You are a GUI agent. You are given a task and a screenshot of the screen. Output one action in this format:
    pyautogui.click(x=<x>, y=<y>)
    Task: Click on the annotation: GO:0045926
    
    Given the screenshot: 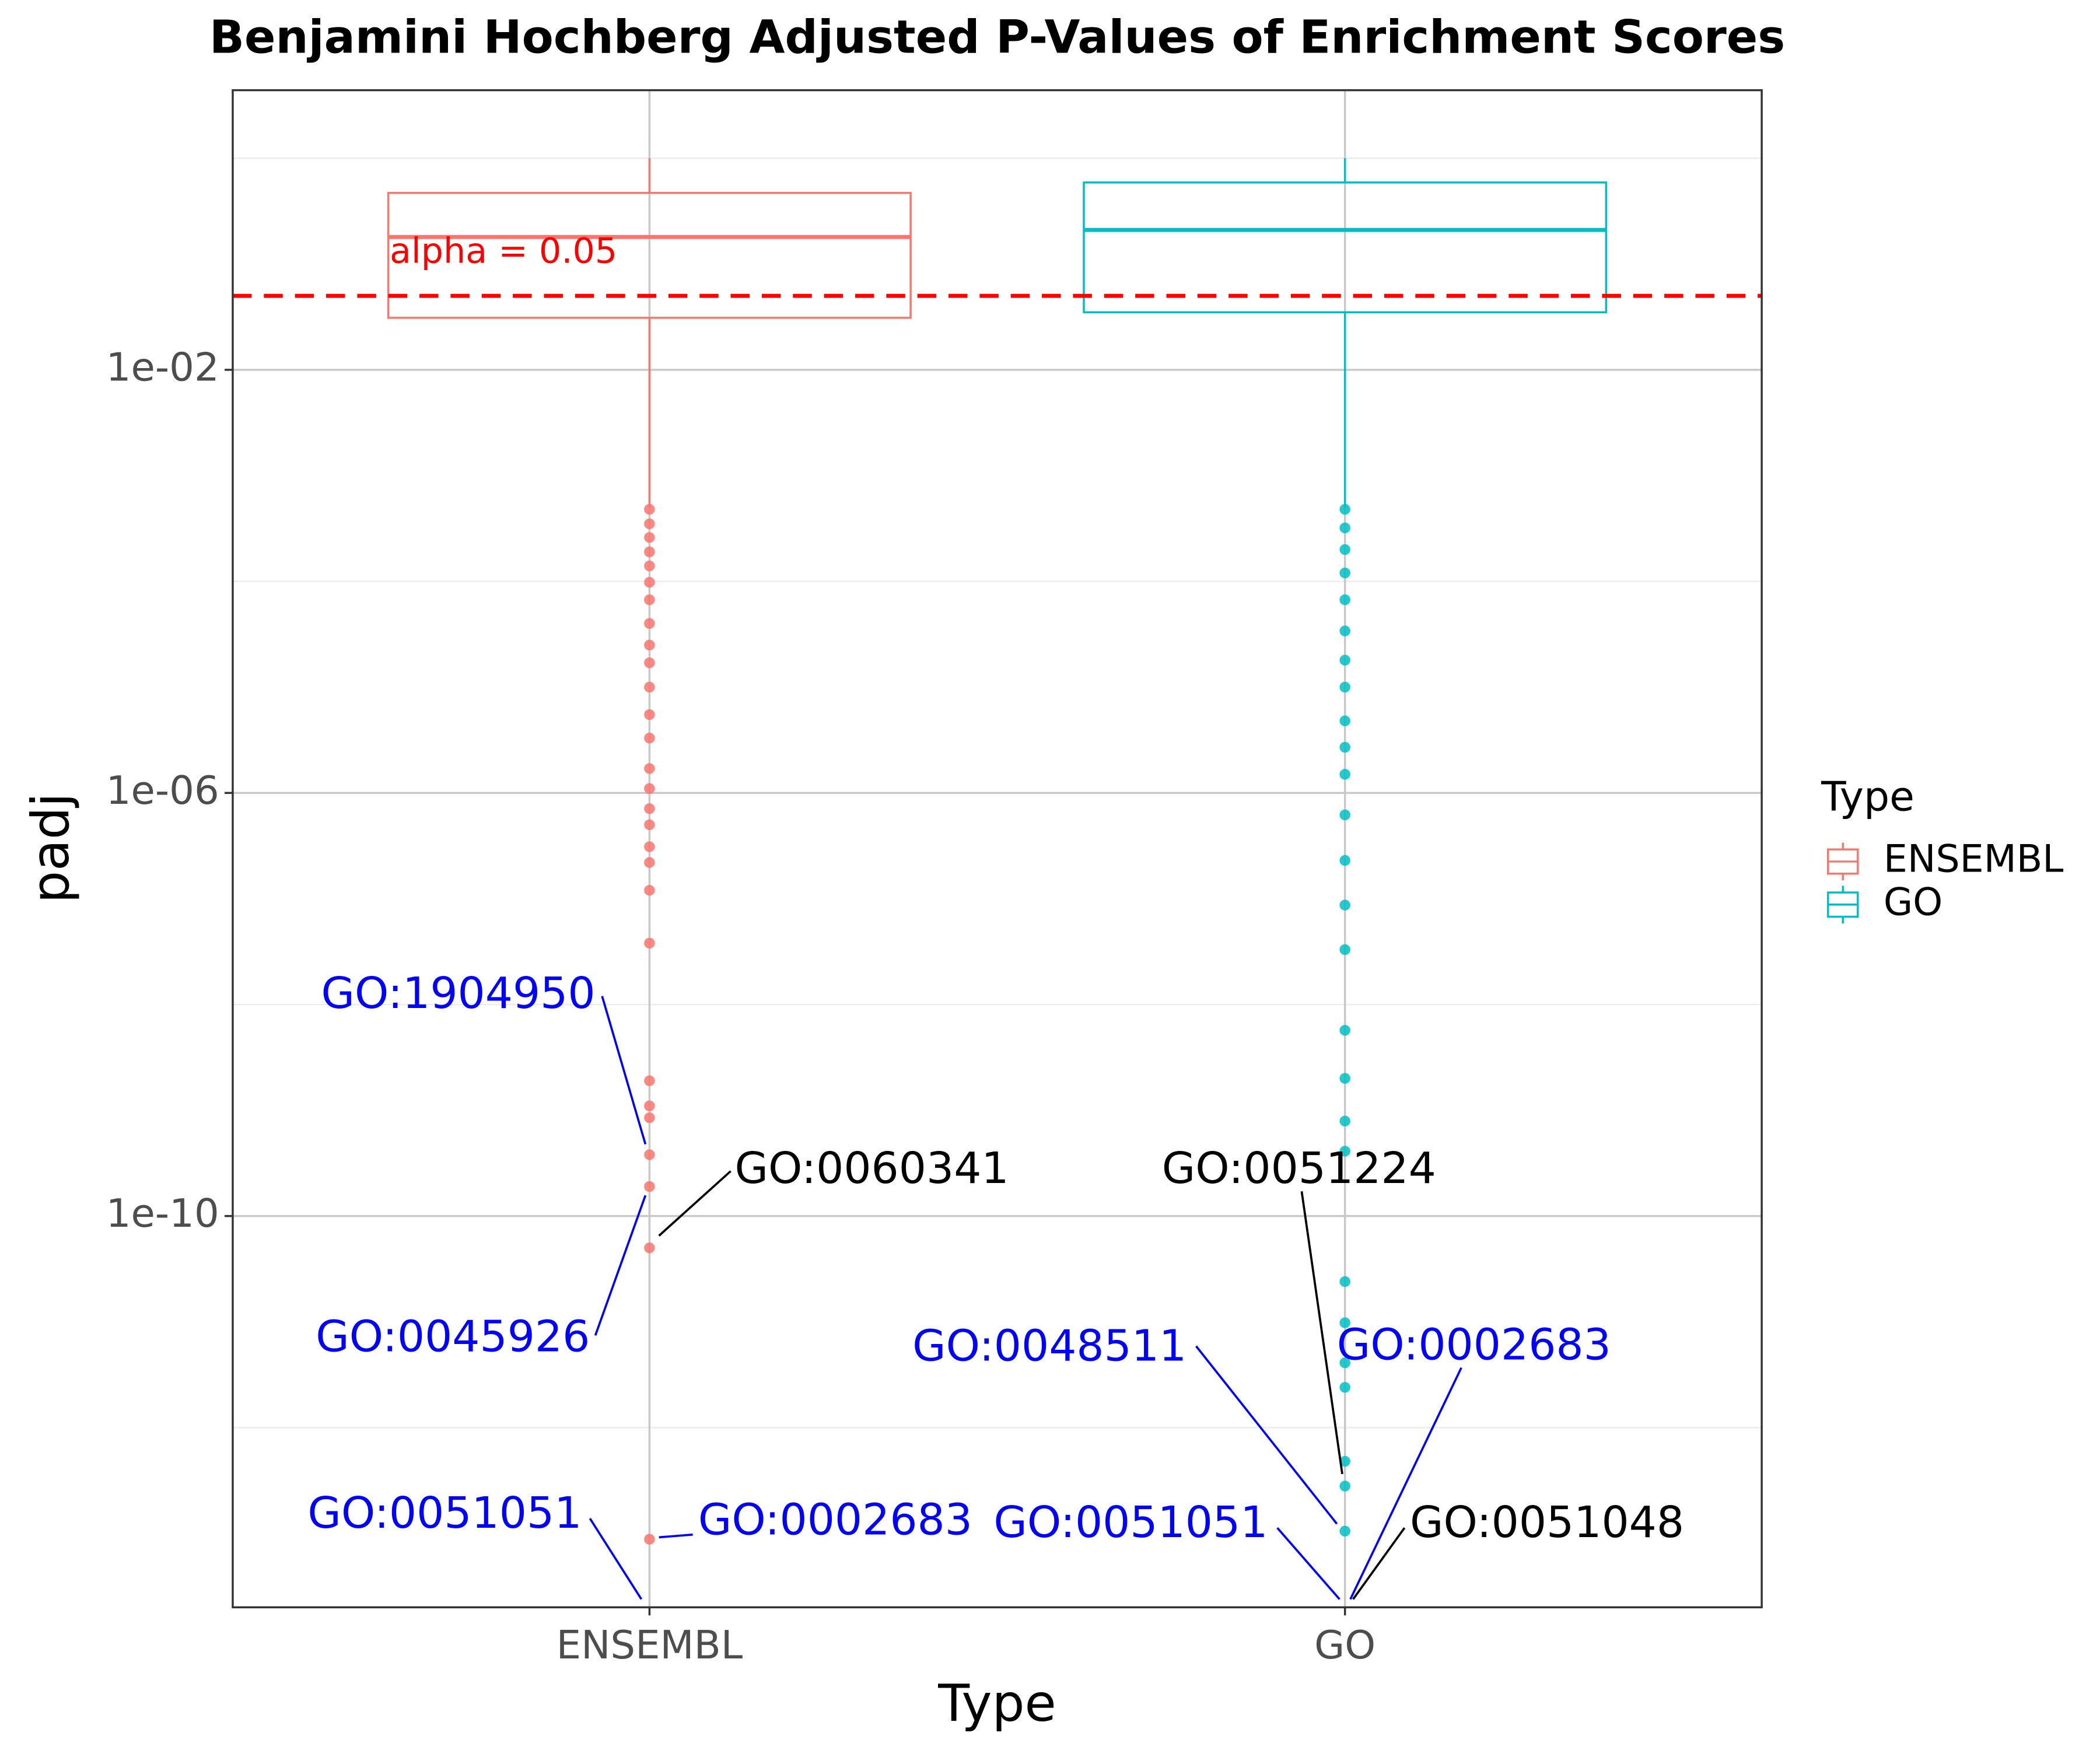 What is the action you would take?
    pyautogui.click(x=453, y=1337)
    